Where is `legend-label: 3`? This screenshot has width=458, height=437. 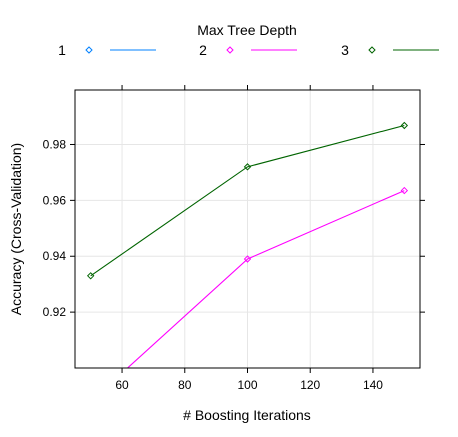
legend-label: 3 is located at coordinates (345, 50).